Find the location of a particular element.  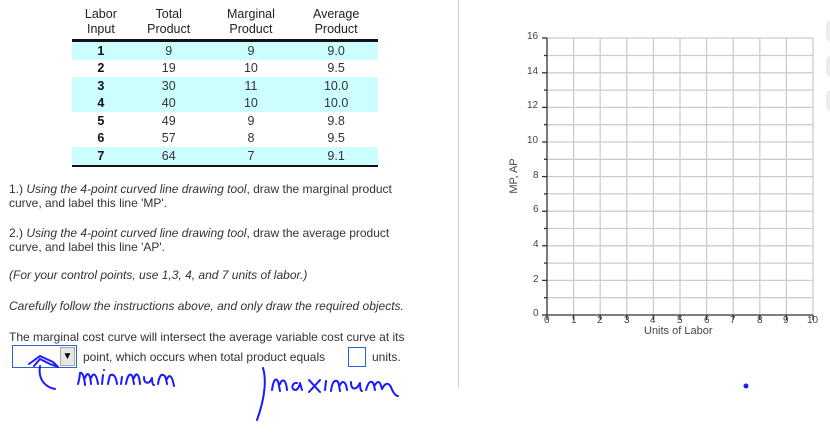

y-tick: 6 is located at coordinates (536, 209).